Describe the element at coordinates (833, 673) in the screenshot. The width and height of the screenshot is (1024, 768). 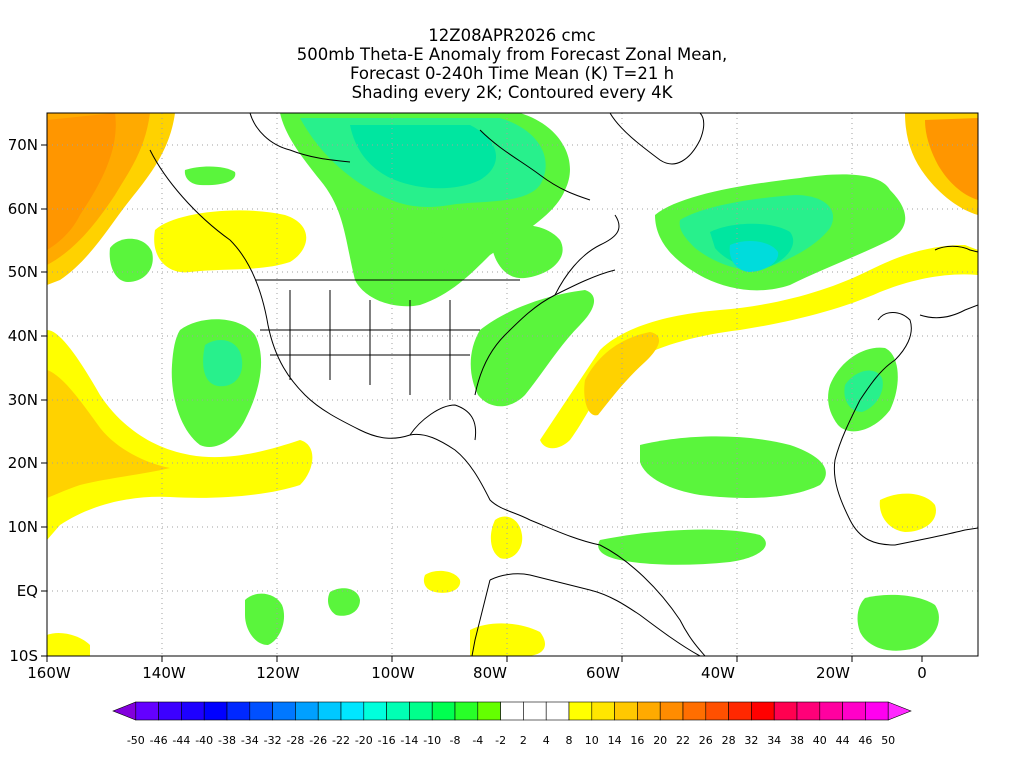
I see `lon-label: 20W` at that location.